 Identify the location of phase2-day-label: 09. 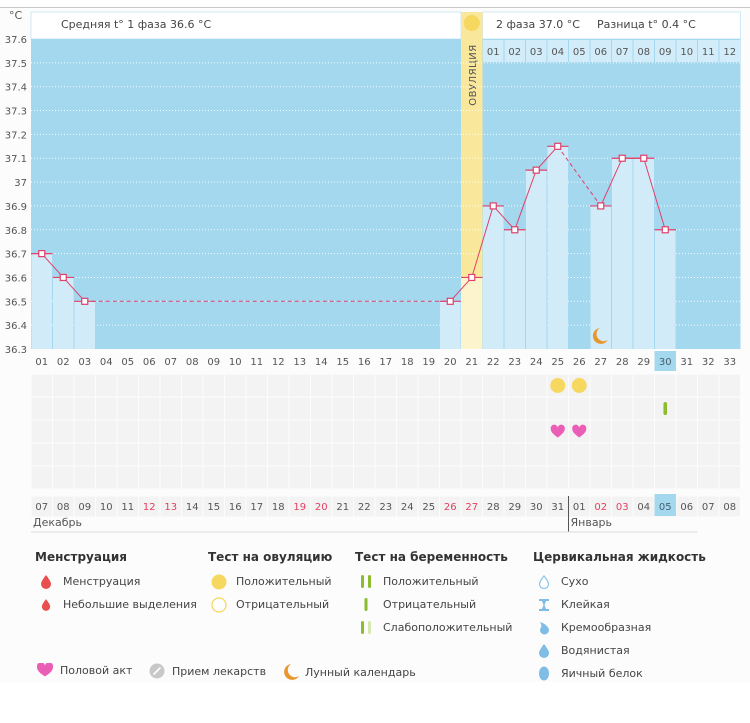
(665, 52).